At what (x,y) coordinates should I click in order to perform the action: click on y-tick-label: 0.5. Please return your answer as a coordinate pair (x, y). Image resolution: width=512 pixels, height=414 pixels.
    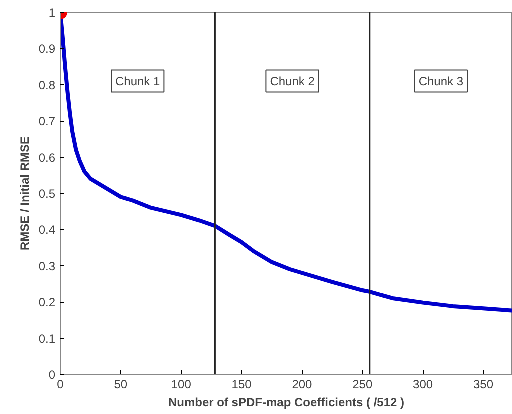
    Looking at the image, I should click on (47, 194).